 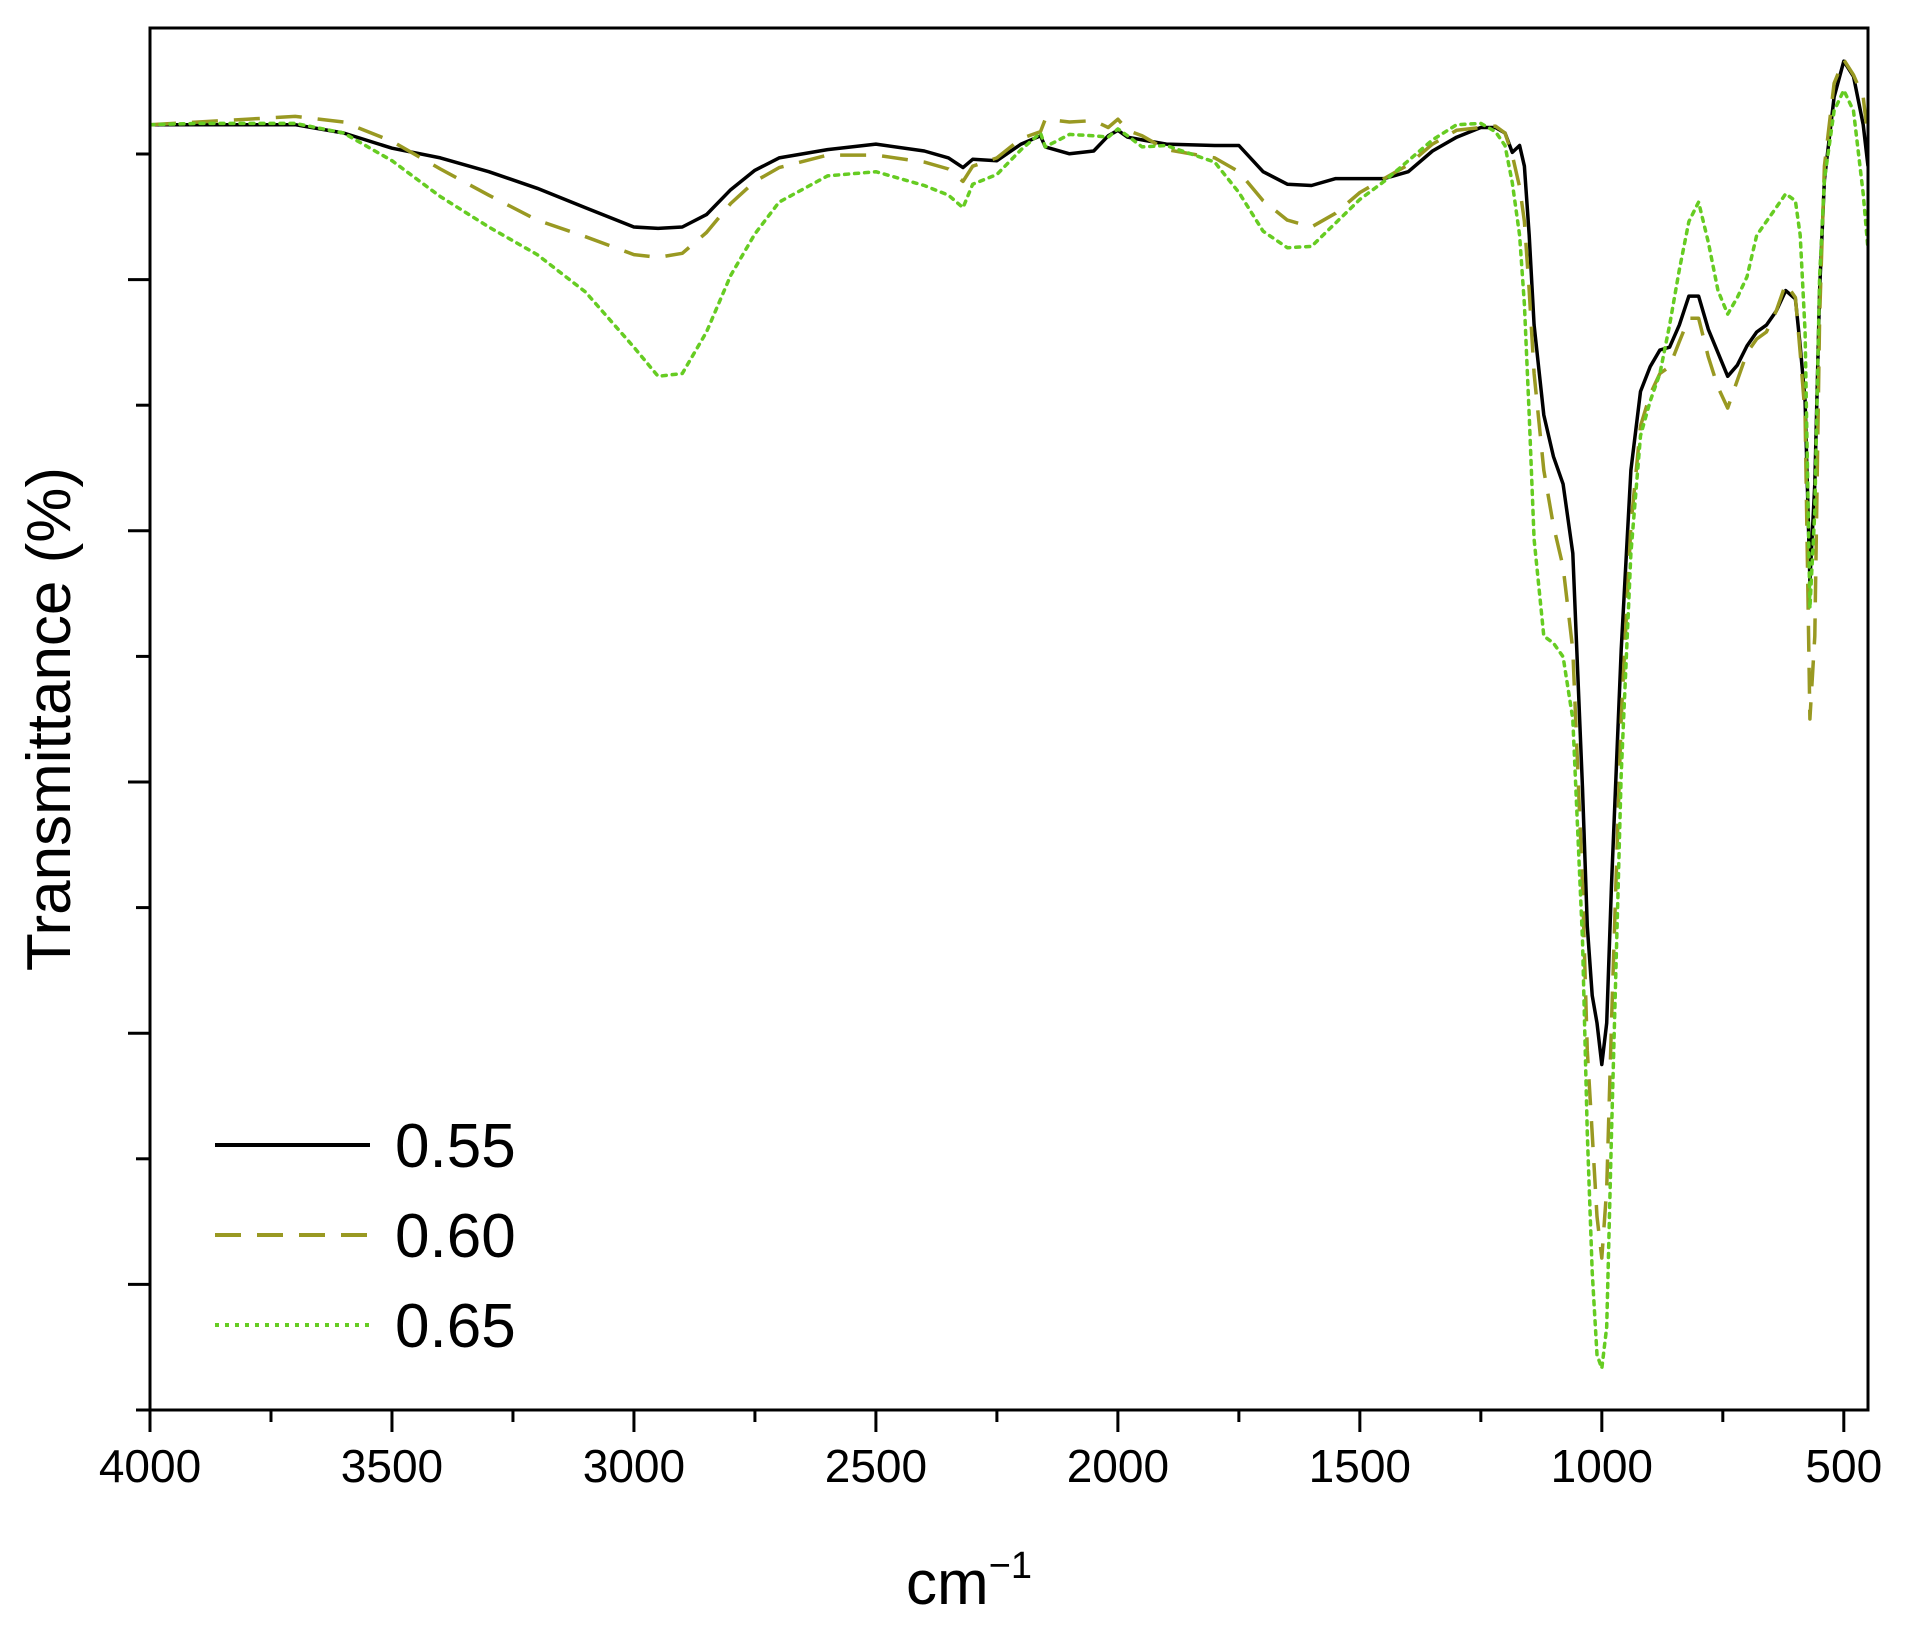 What do you see at coordinates (455, 1236) in the screenshot?
I see `legend-label-0.60: 0.60` at bounding box center [455, 1236].